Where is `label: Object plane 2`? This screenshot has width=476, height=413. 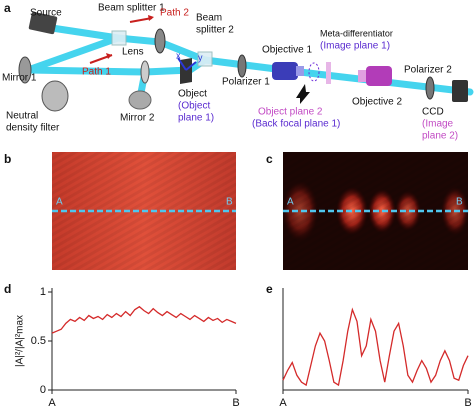 label: Object plane 2 is located at coordinates (290, 112).